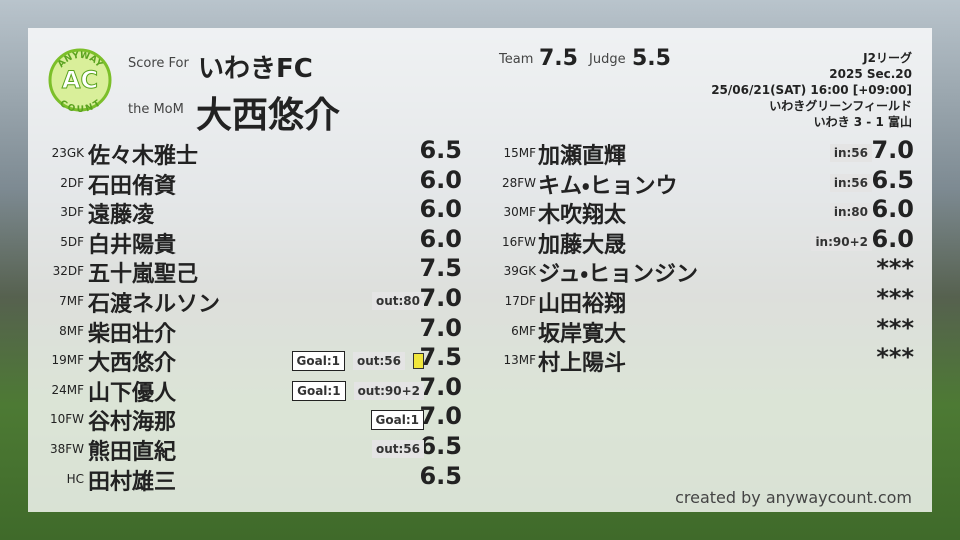 This screenshot has width=960, height=540. Describe the element at coordinates (862, 122) in the screenshot. I see `match-line: いわき 3 - 1 富山` at that location.